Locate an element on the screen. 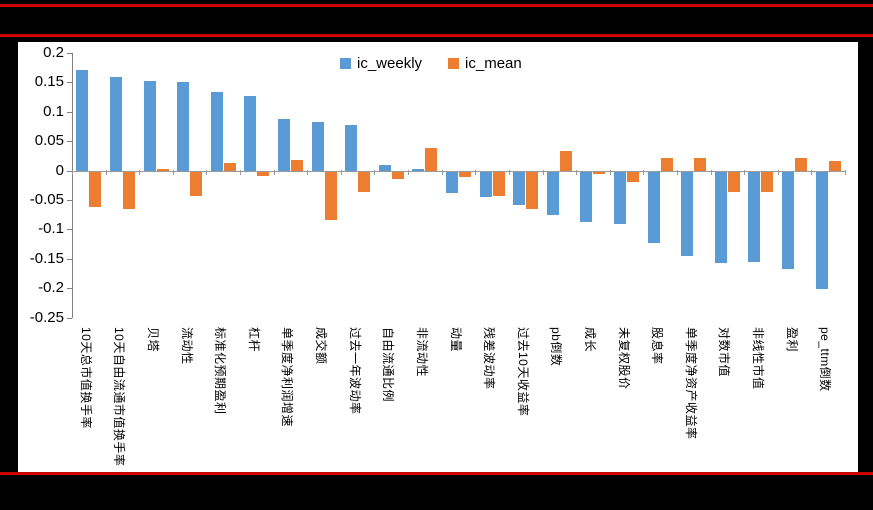  category-label: 成交额 is located at coordinates (321, 346).